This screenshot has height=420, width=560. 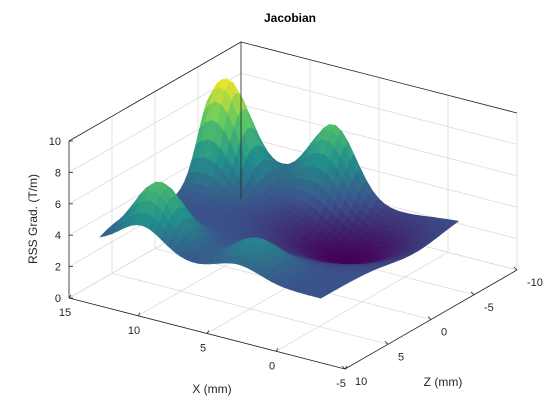 I want to click on chart-title: Jacobian, so click(x=290, y=18).